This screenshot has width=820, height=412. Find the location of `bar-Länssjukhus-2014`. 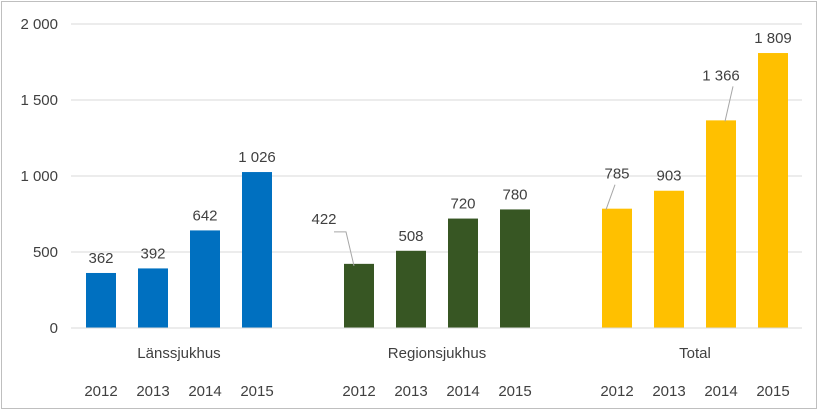

bar-Länssjukhus-2014 is located at coordinates (205, 279).